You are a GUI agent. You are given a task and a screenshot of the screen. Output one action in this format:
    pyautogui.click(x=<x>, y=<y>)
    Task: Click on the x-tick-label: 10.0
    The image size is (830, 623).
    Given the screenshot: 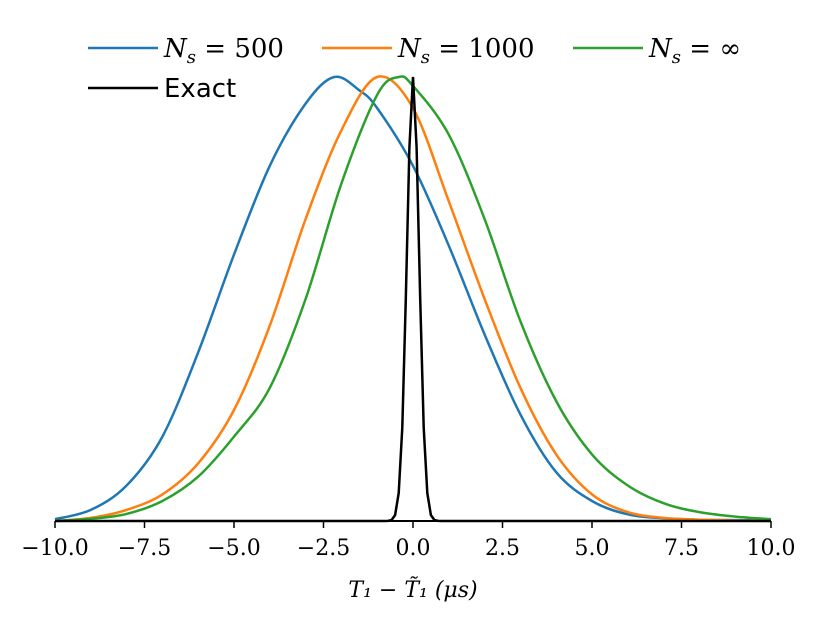 What is the action you would take?
    pyautogui.click(x=771, y=548)
    